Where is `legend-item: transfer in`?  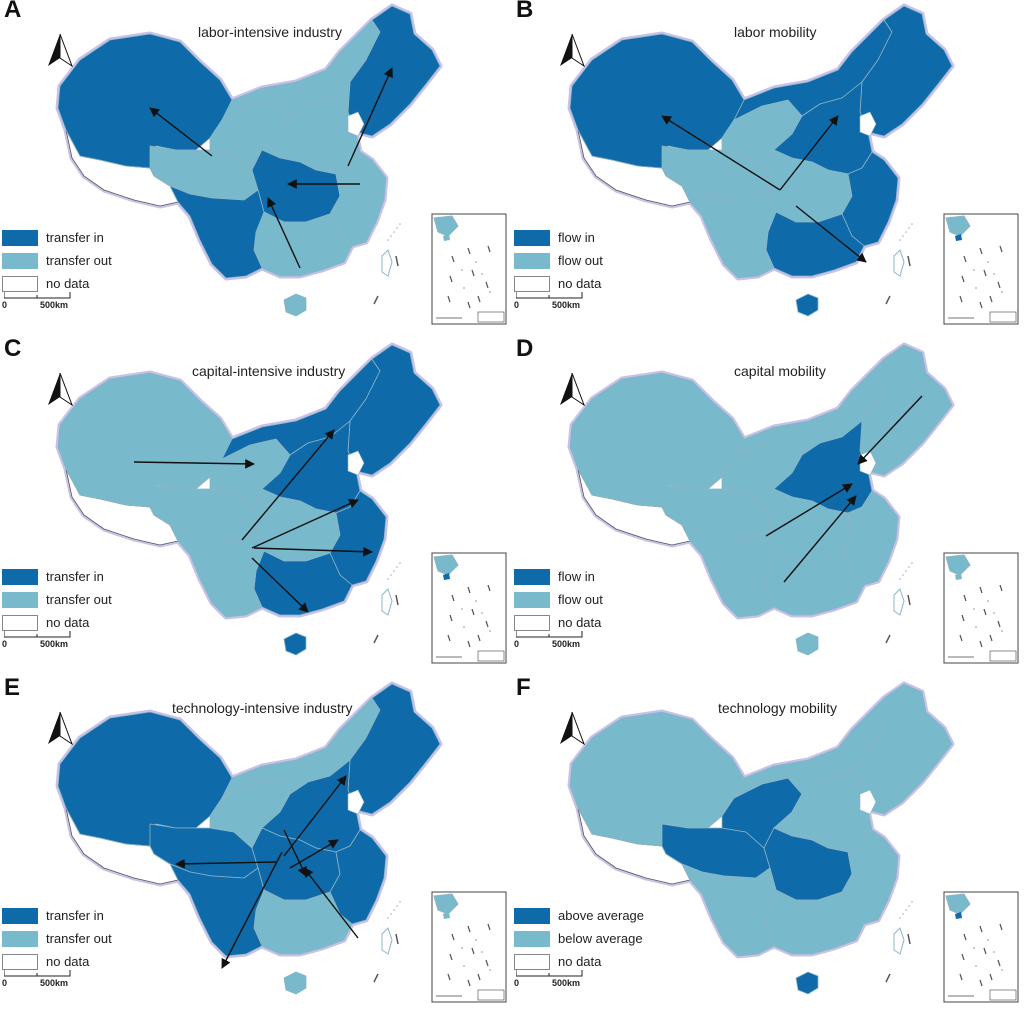
legend-item: transfer in is located at coordinates (57, 237).